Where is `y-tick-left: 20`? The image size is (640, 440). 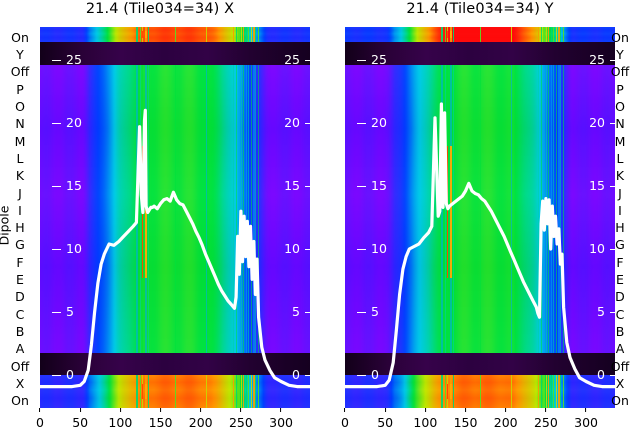
y-tick-left: 20 is located at coordinates (67, 122).